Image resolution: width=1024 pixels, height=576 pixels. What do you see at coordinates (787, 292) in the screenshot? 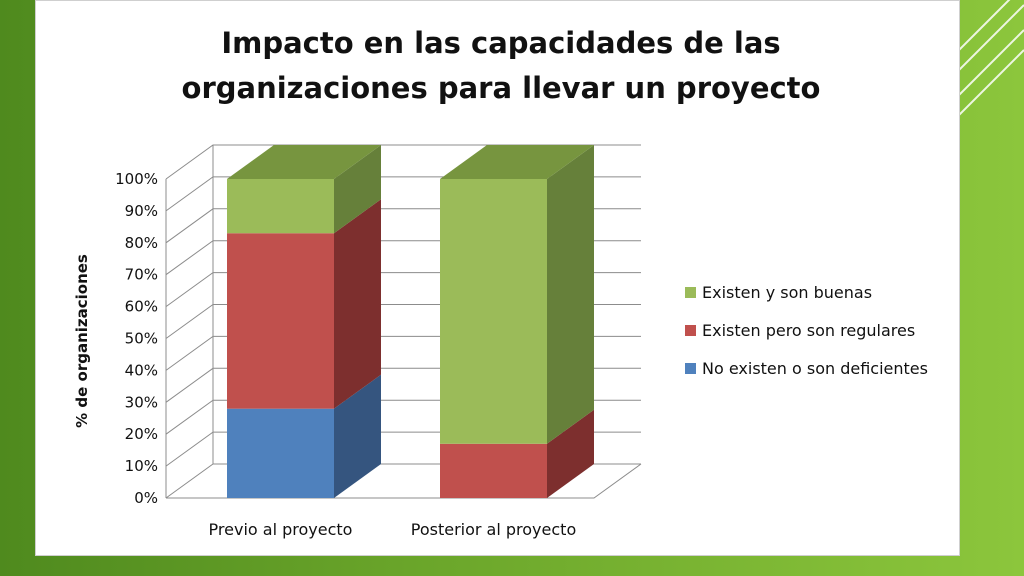
I see `legend-entry: Existen y son buenas` at bounding box center [787, 292].